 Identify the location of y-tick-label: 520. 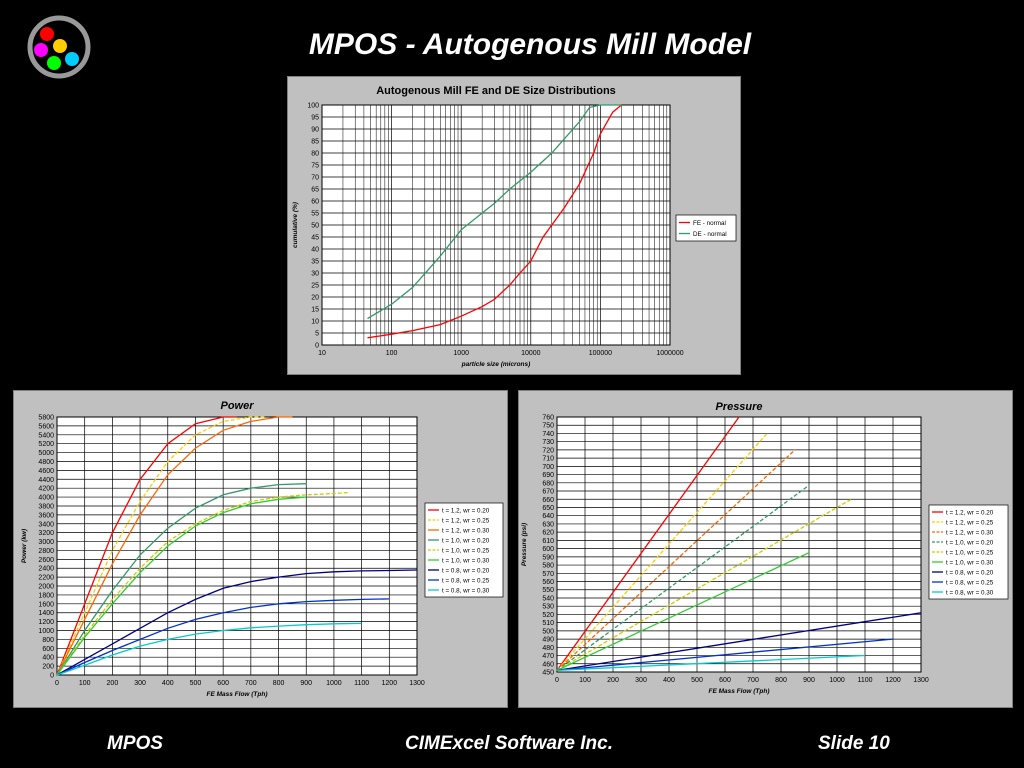
(548, 615).